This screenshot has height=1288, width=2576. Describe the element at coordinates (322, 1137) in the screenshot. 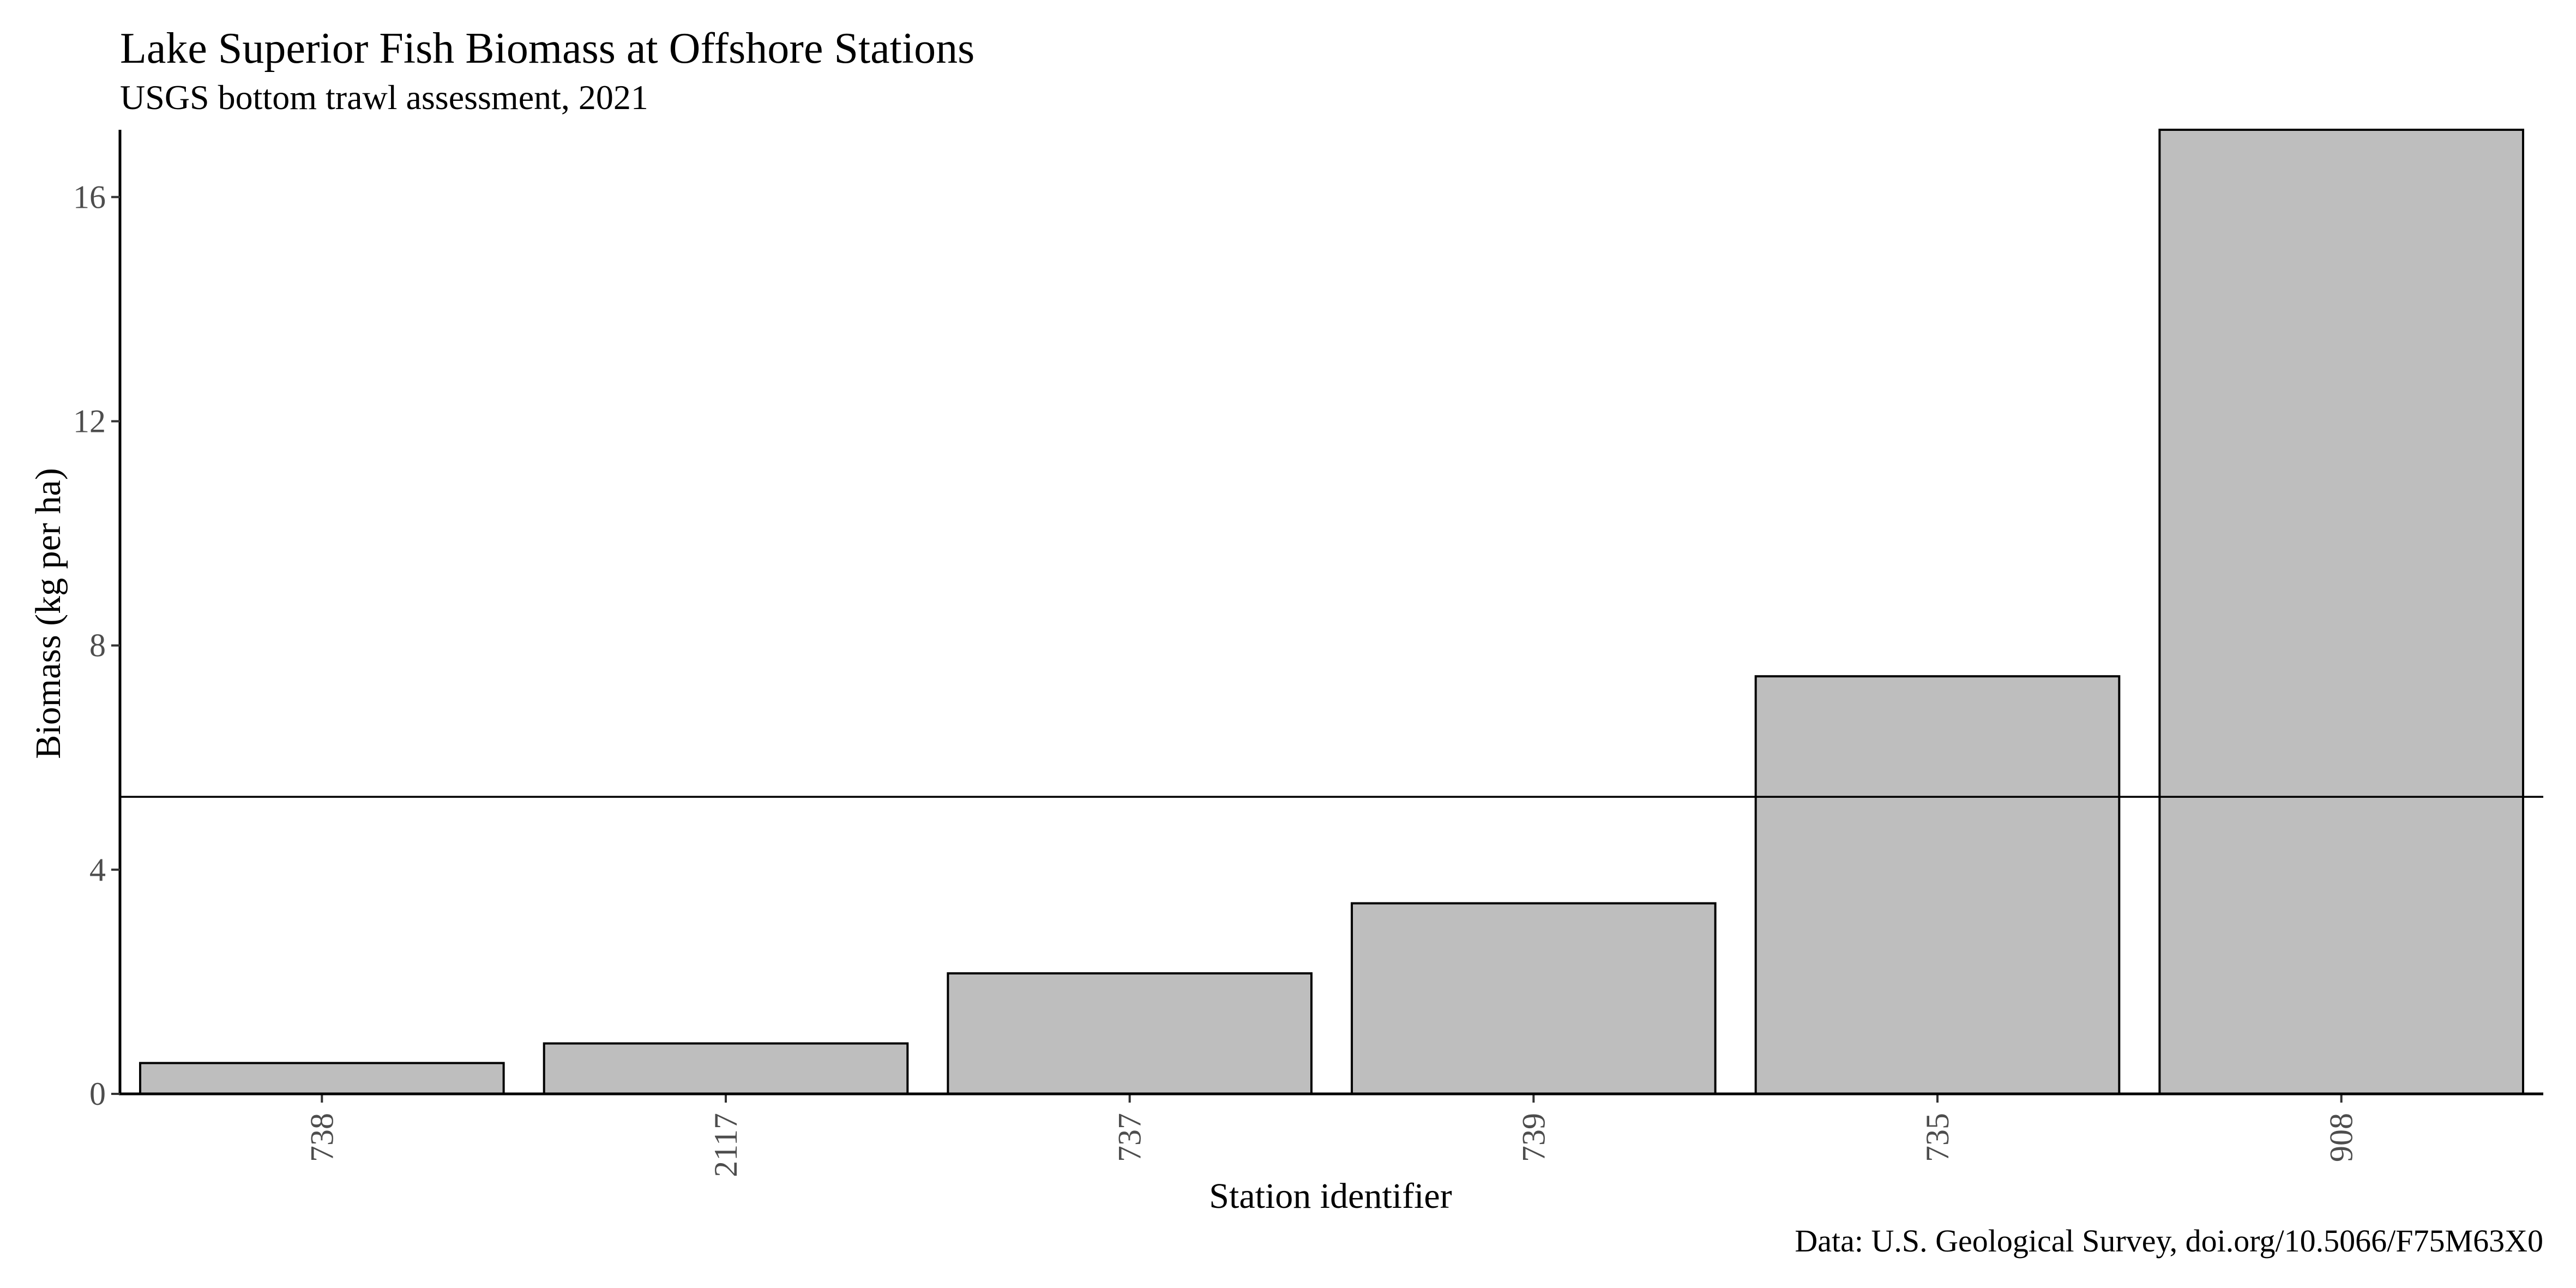

I see `x-tick-label-738: 738` at that location.